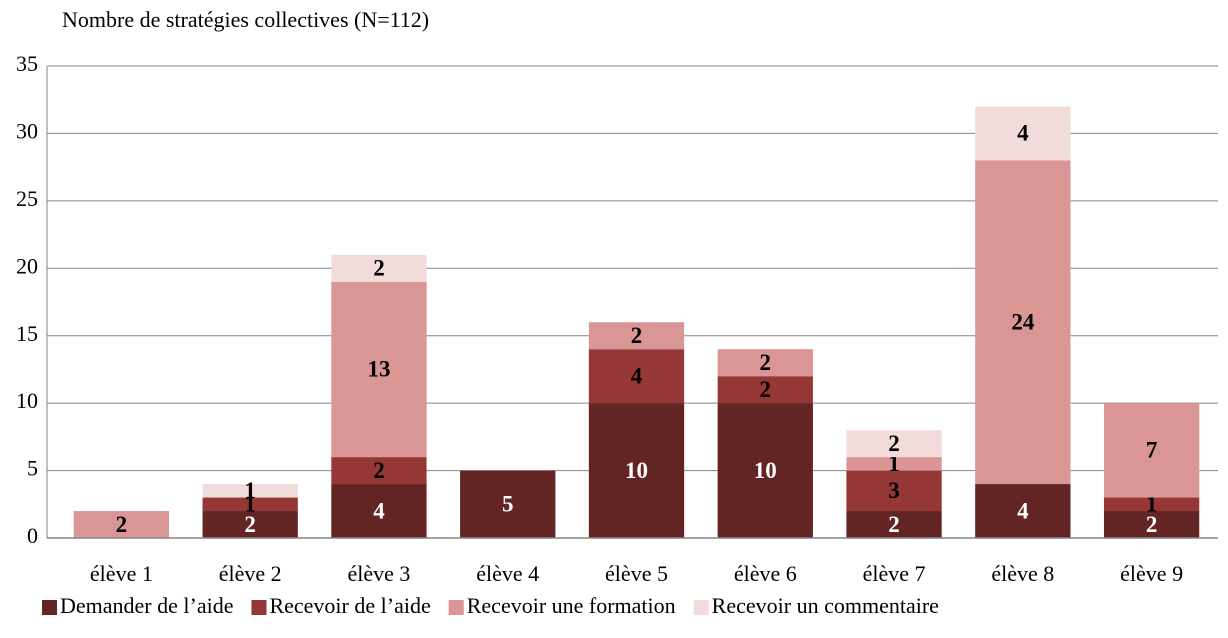  Describe the element at coordinates (825, 605) in the screenshot. I see `legend-label: Recevoir un commentaire` at that location.